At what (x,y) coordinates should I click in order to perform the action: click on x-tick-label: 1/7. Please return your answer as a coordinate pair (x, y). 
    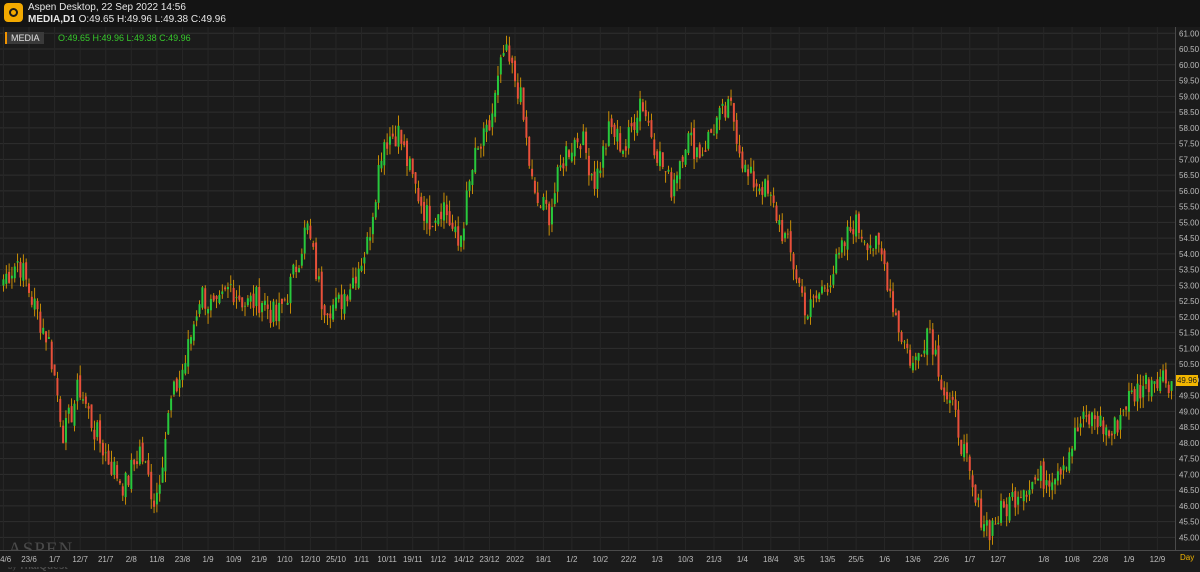
    Looking at the image, I should click on (970, 559).